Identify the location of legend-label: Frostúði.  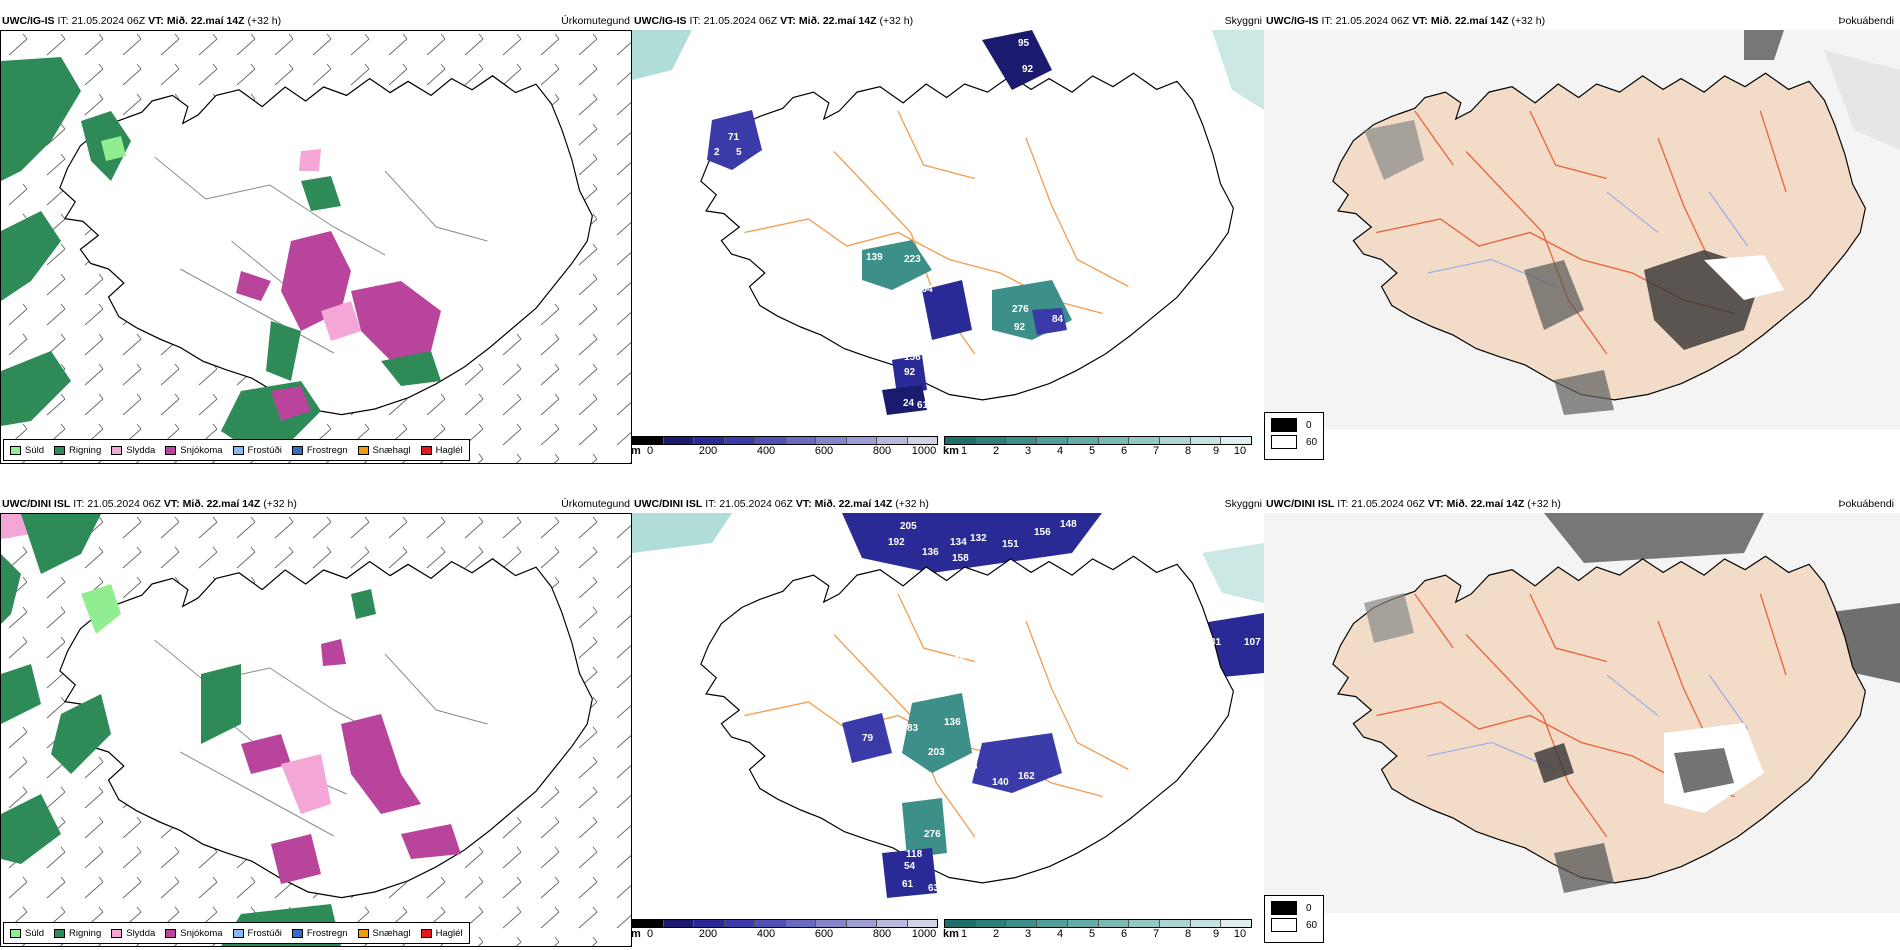
(264, 450).